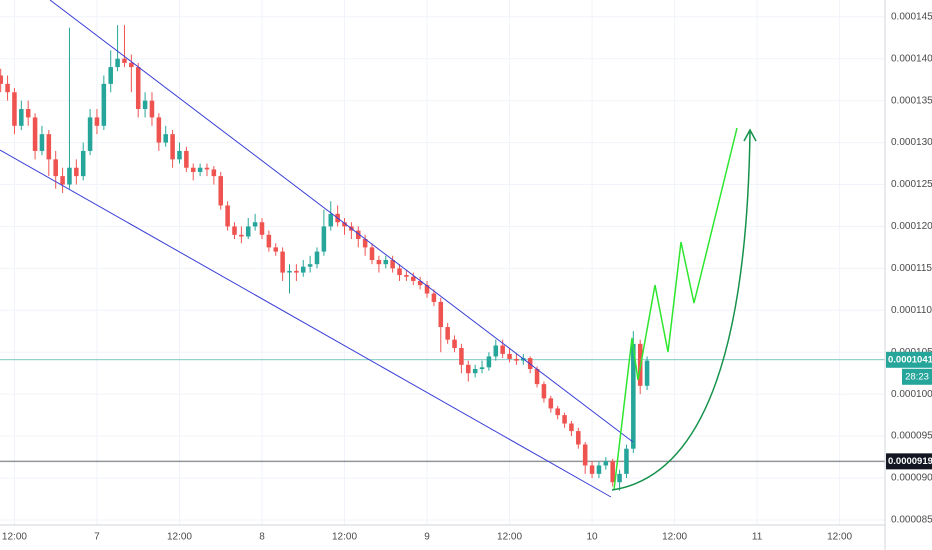 This screenshot has width=932, height=550. I want to click on price-label: 0.00010410, so click(910, 359).